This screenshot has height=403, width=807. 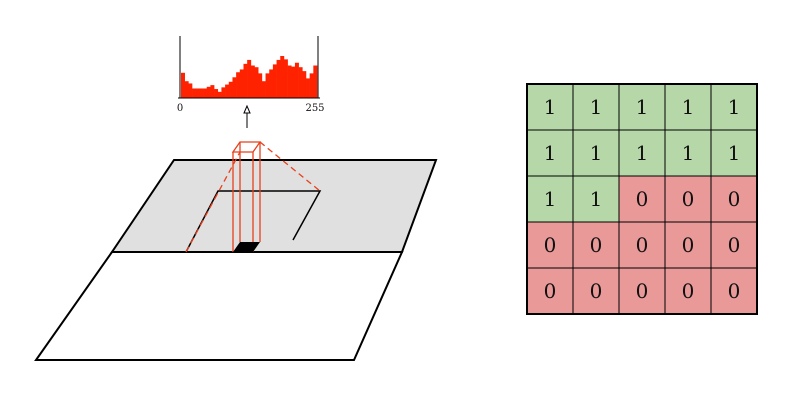 I want to click on pixel-column, so click(x=246, y=196).